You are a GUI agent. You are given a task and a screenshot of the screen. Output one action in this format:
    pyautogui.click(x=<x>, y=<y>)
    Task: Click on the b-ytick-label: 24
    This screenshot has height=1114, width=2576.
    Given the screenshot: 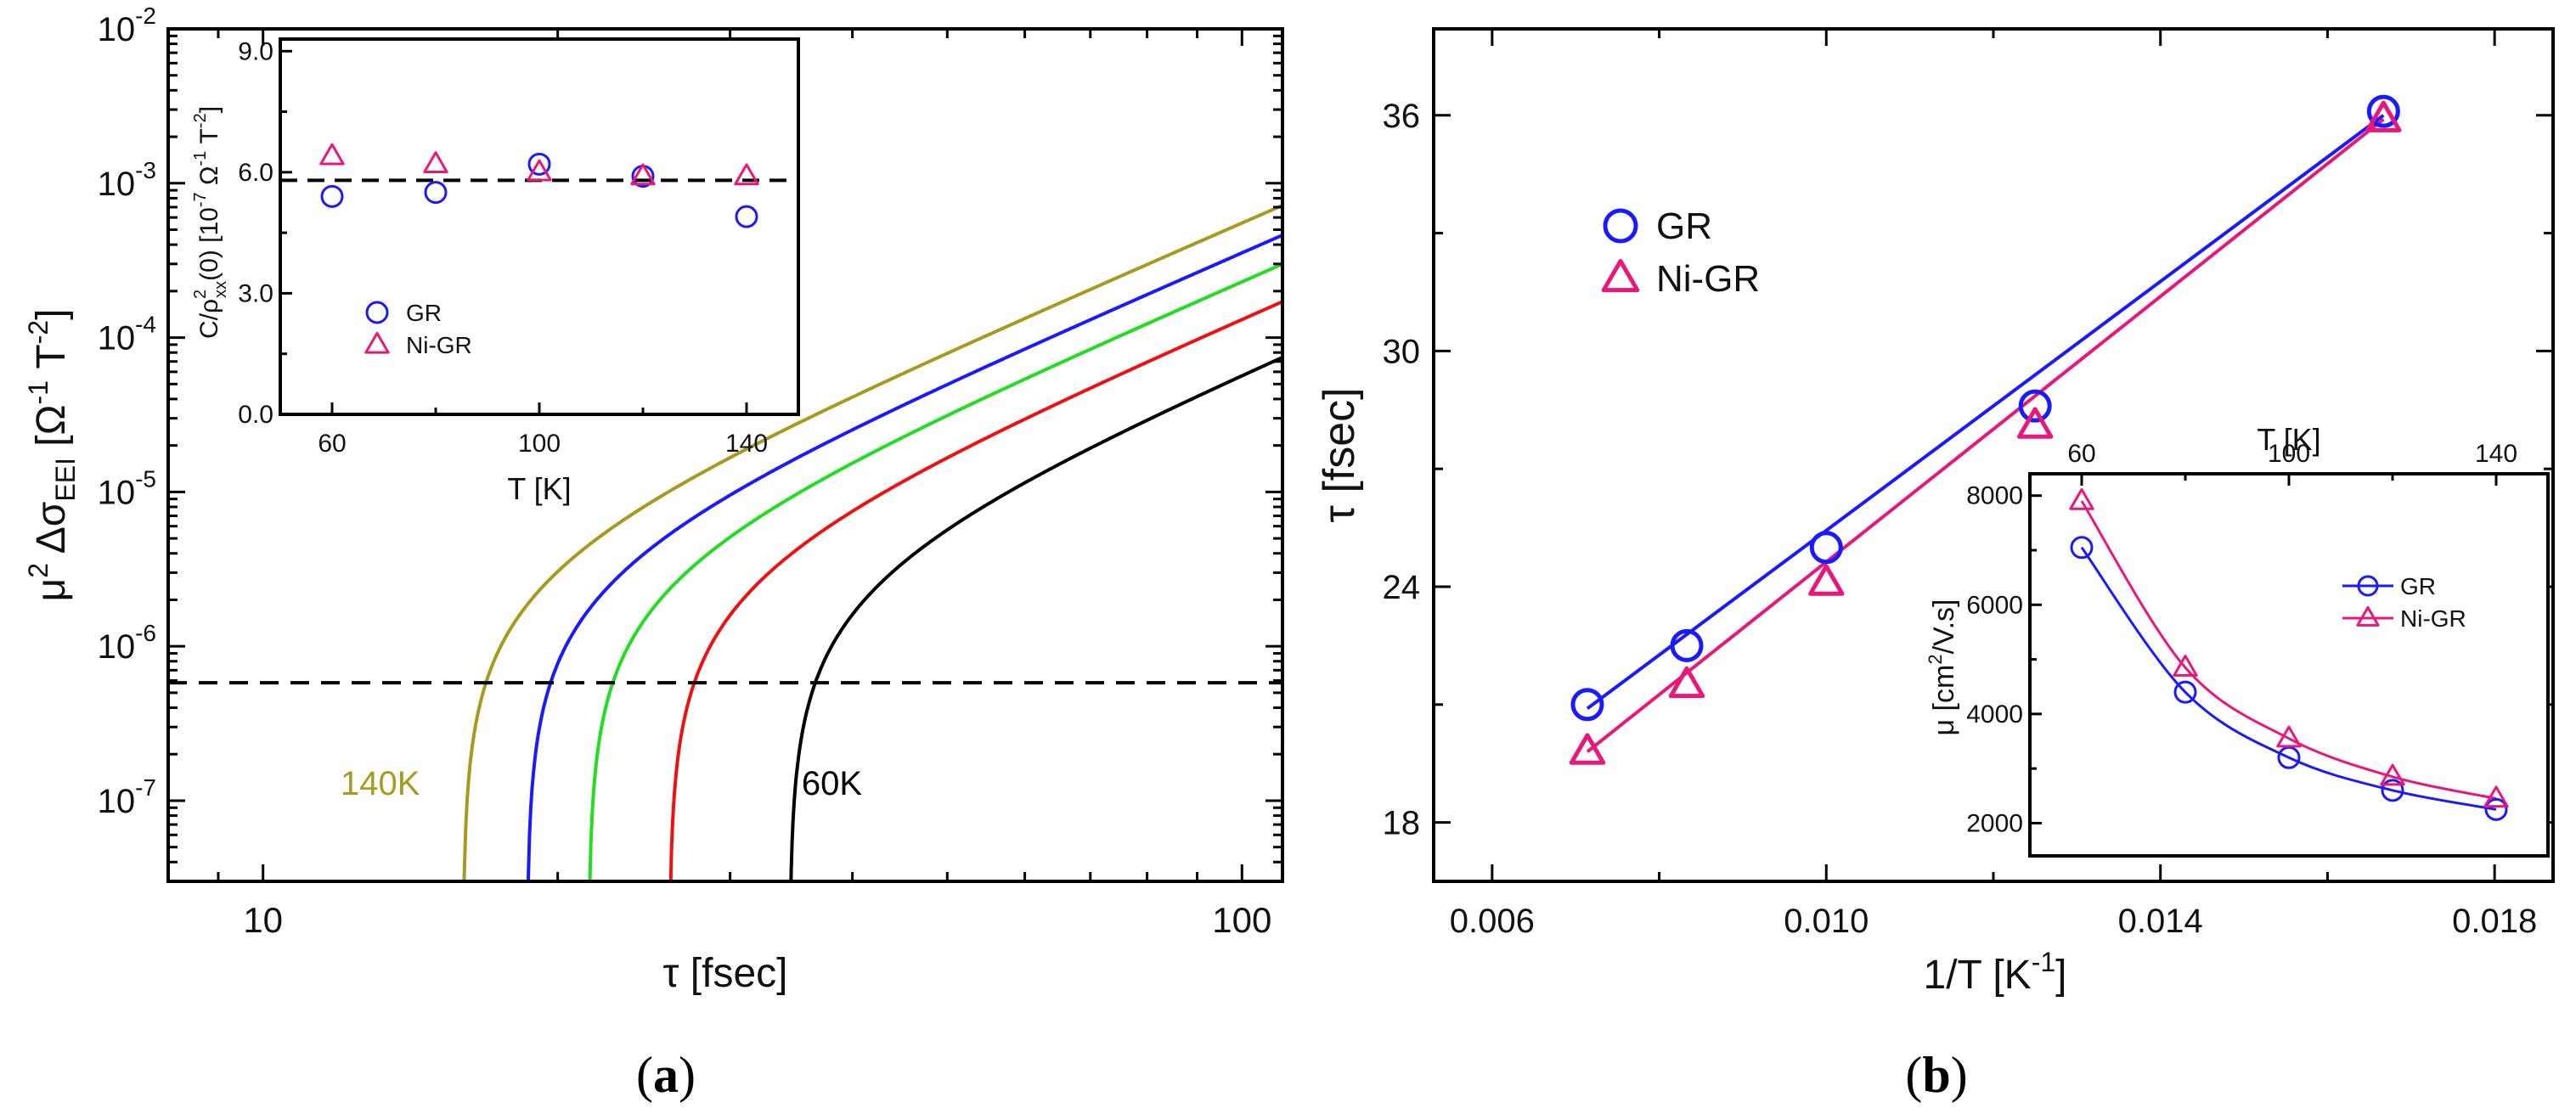 What is the action you would take?
    pyautogui.click(x=1402, y=587)
    